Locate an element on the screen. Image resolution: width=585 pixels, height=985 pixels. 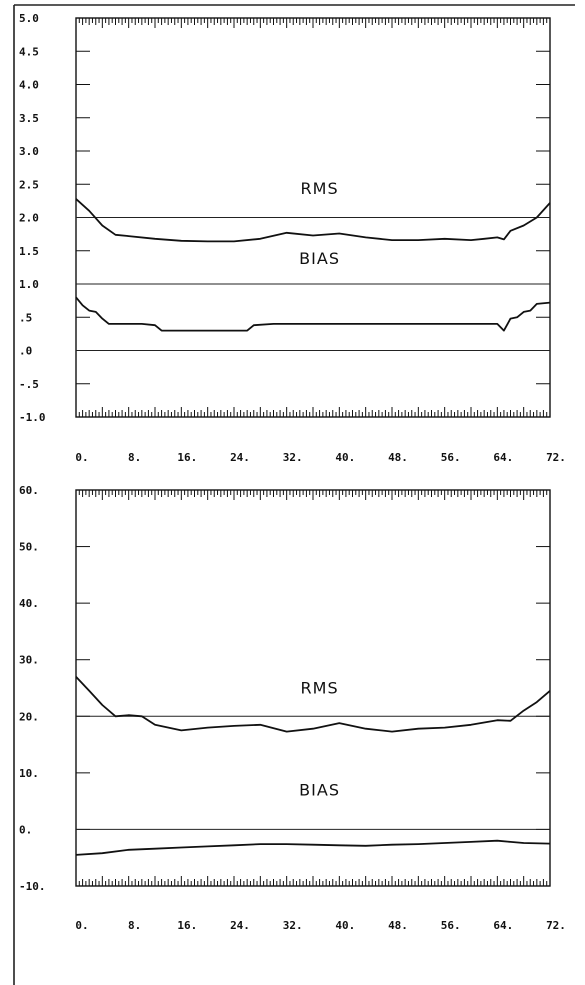
y-tick-label: 5.0 is located at coordinates (29, 18).